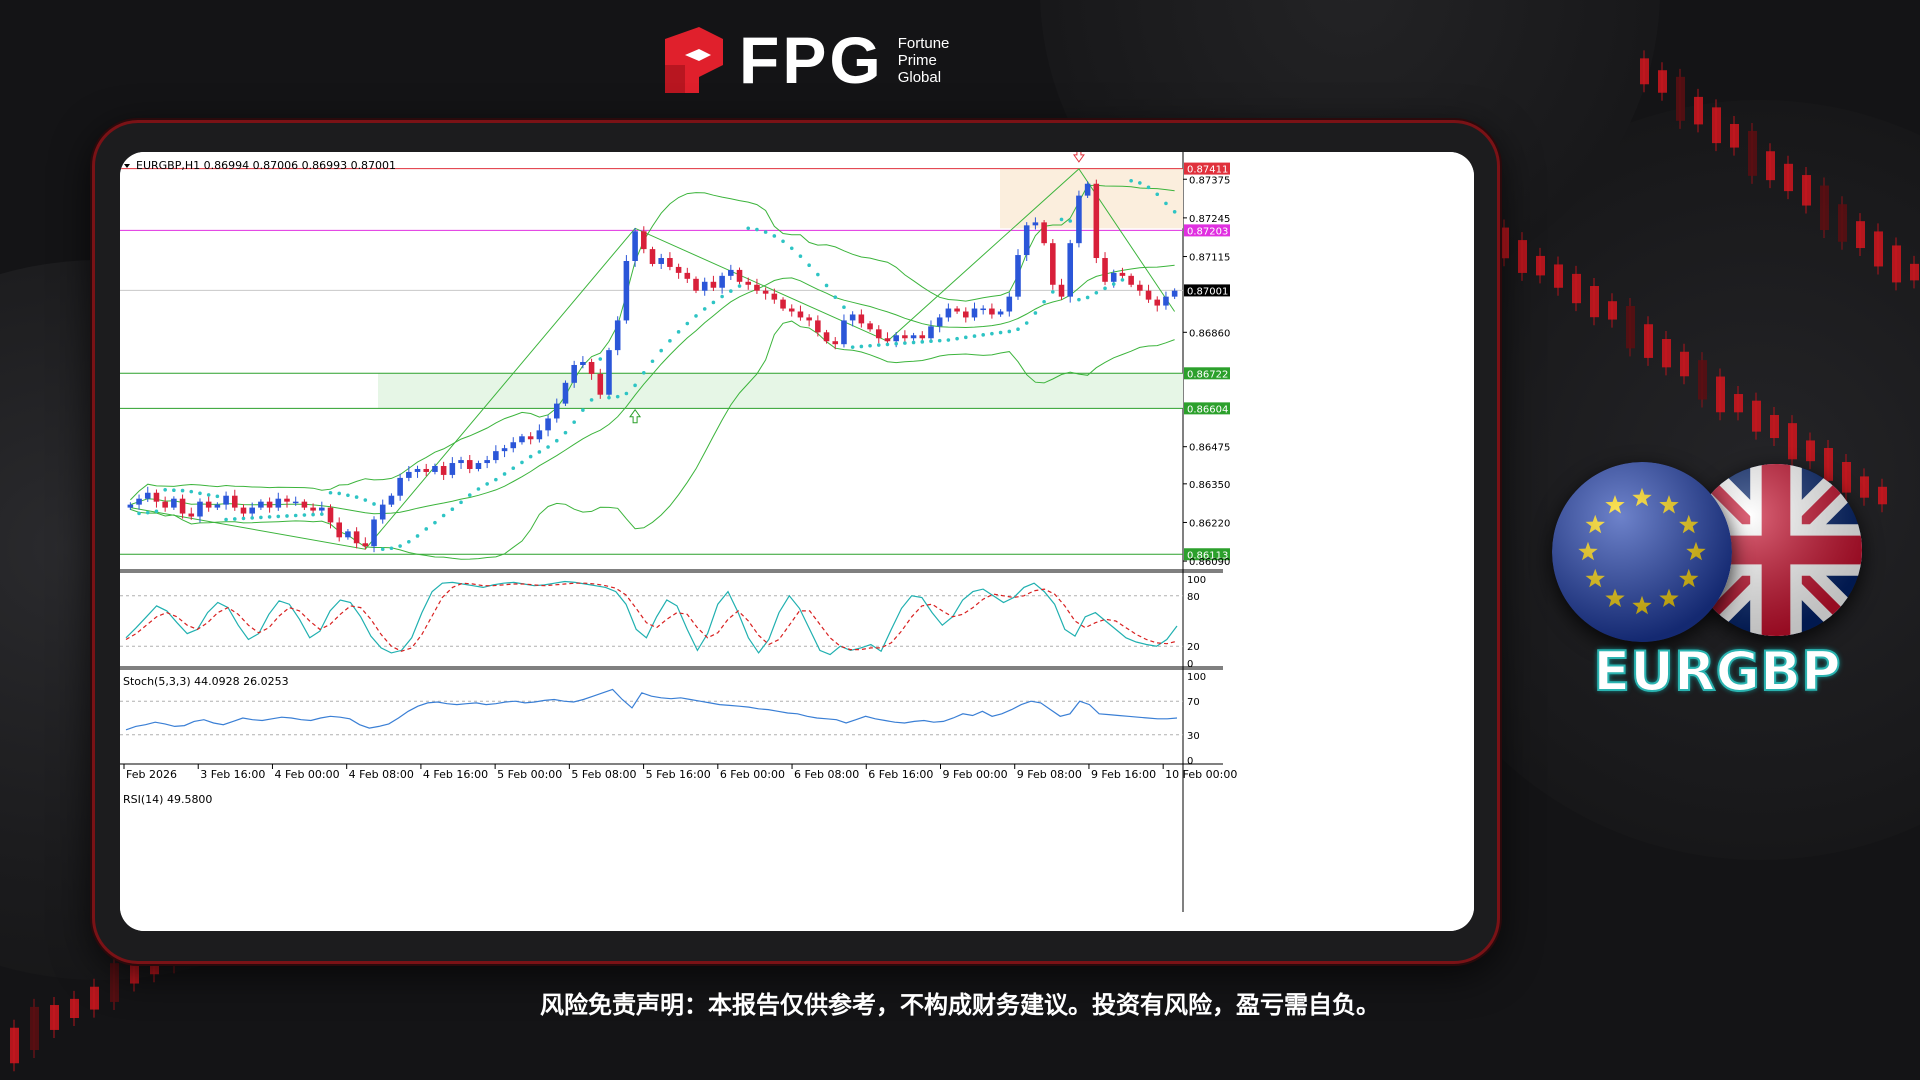 The image size is (1920, 1080). Describe the element at coordinates (127, 166) in the screenshot. I see `collapse-triangle-icon` at that location.